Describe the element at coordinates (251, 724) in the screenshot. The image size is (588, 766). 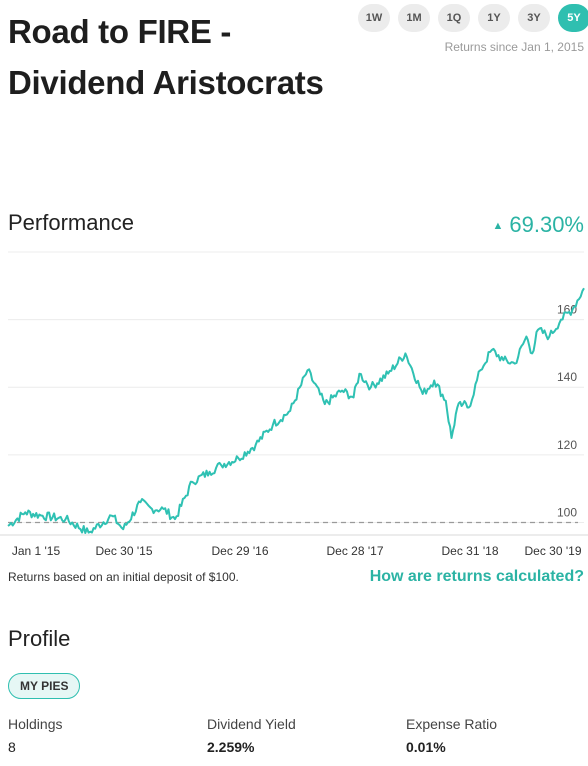
I see `dividend-yield-label: Dividend Yield` at that location.